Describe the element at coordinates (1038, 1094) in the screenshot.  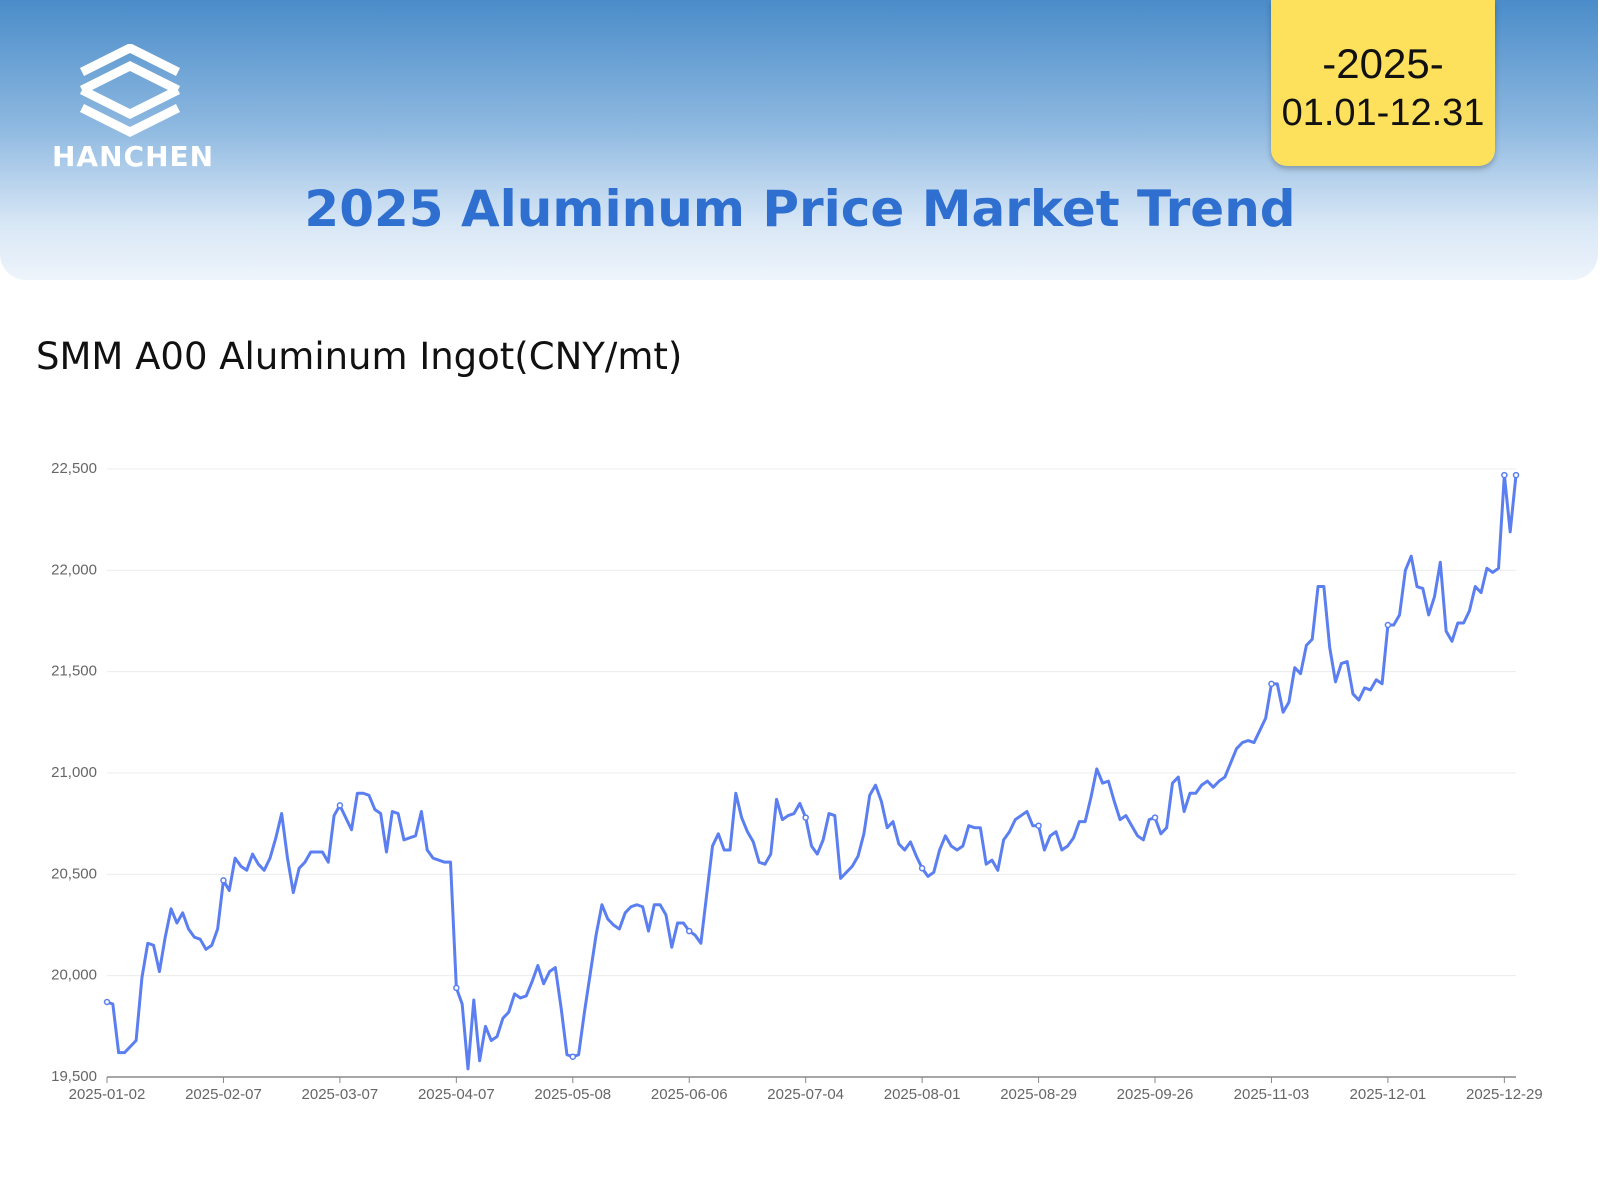
I see `x-tick-label: 2025-08-29` at that location.